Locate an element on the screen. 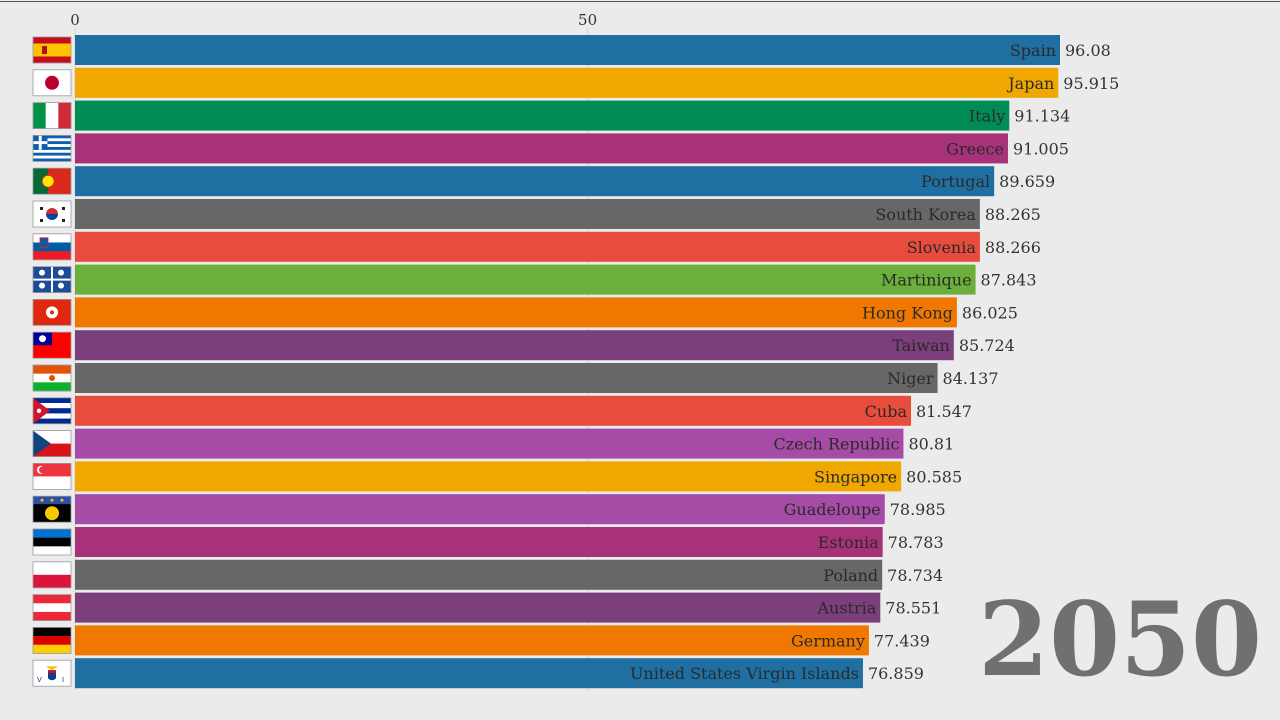  bar-value-label: 88.266 is located at coordinates (1013, 247).